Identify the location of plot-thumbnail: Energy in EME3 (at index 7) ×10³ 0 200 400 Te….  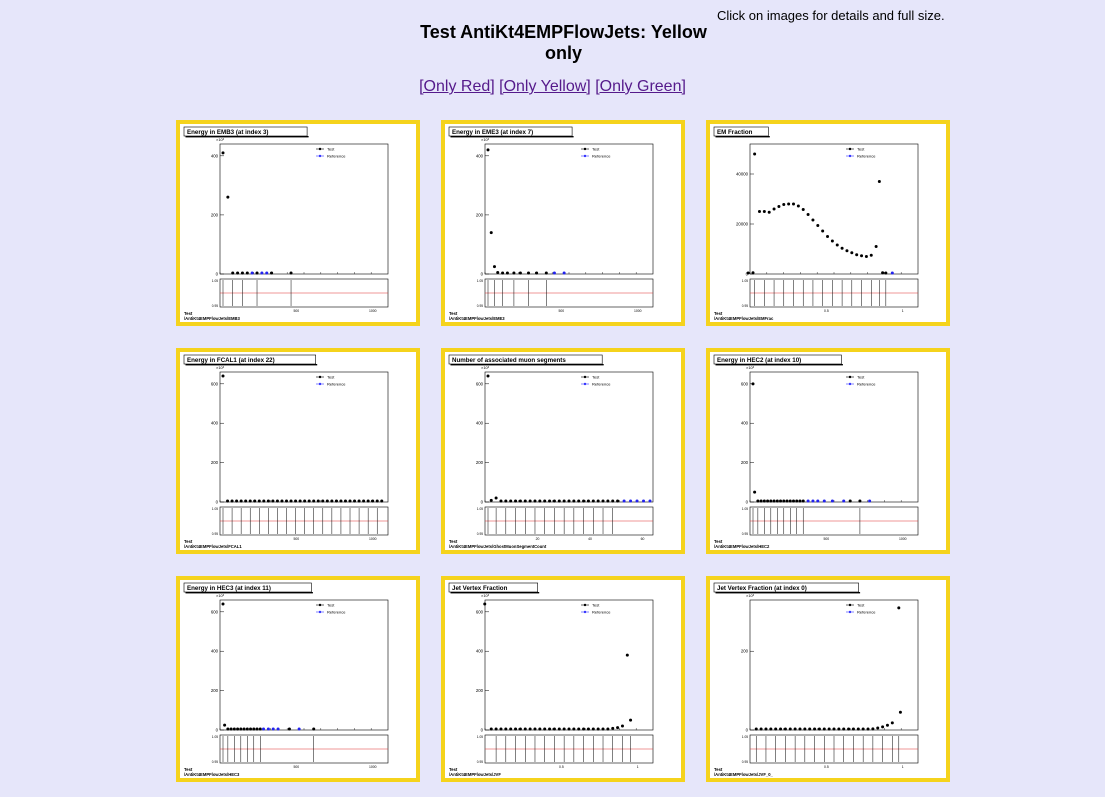
(563, 223).